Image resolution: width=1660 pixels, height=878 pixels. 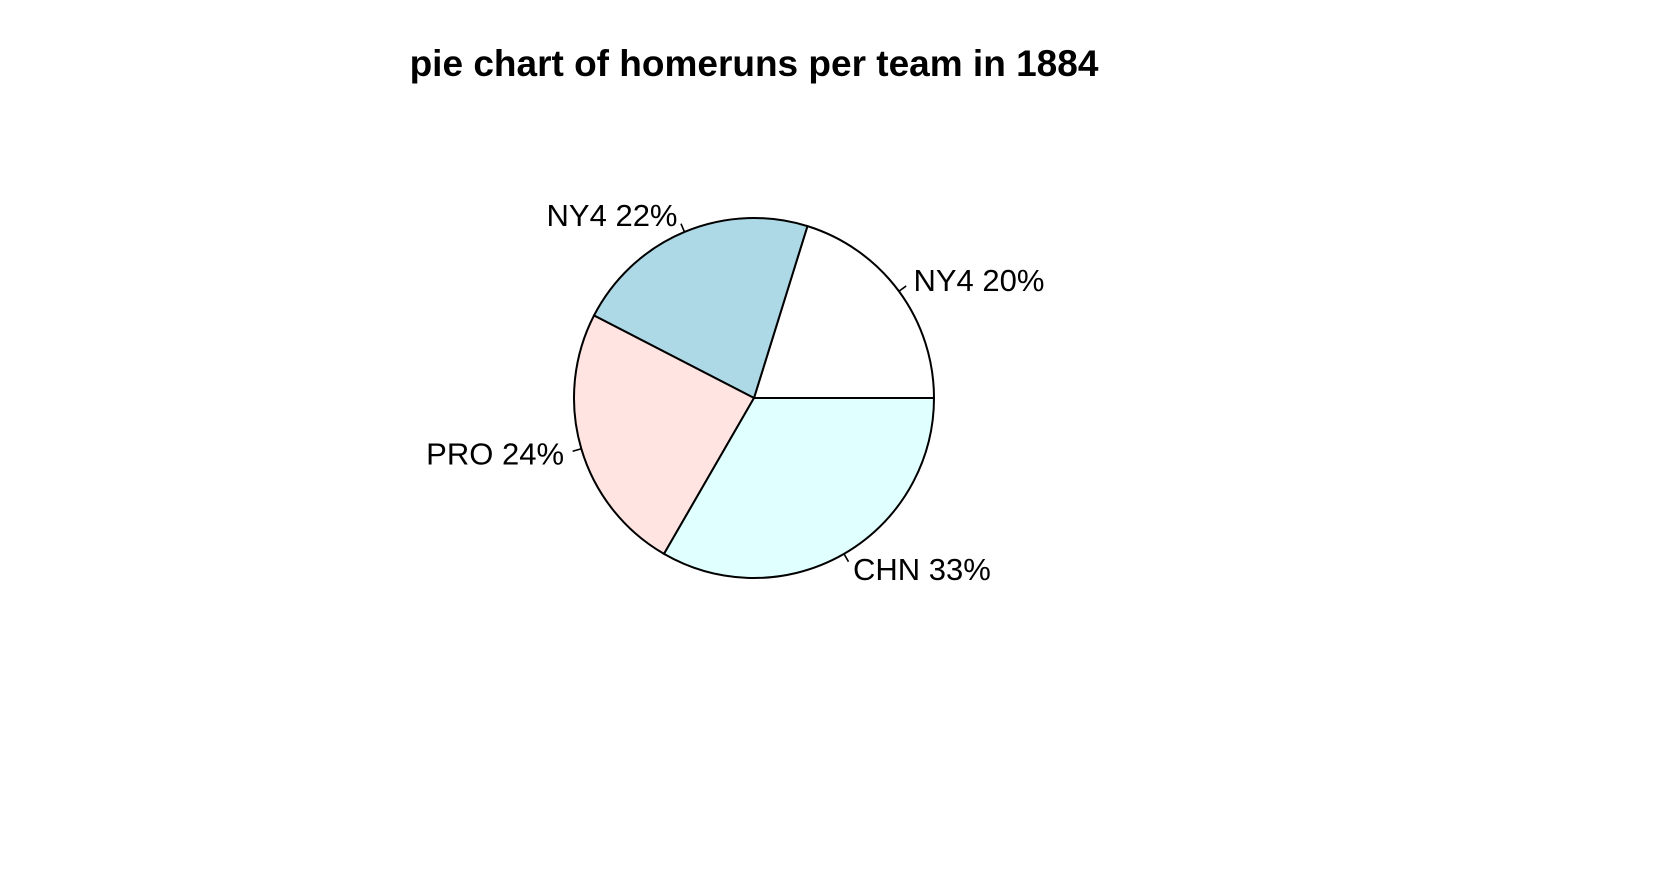 I want to click on chart-title: pie chart of homeruns per team in 1884, so click(x=754, y=63).